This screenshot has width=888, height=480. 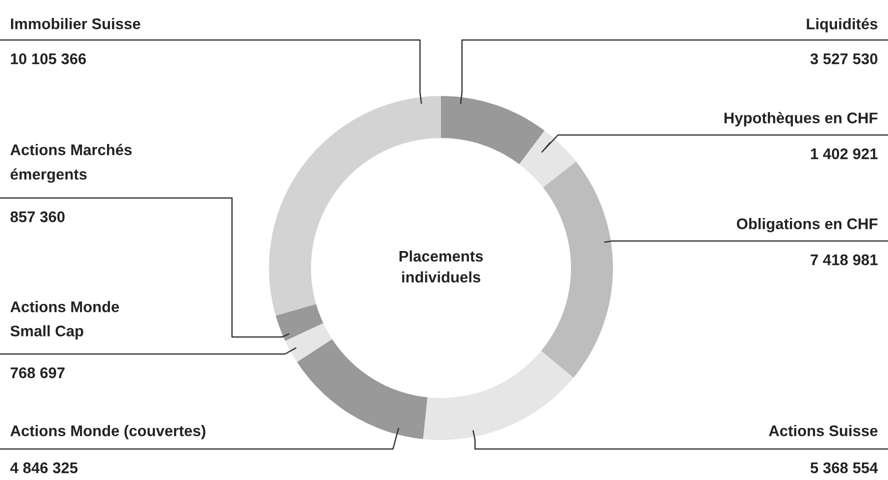 I want to click on slice-label: Actions Monde (couvertes), so click(x=108, y=432).